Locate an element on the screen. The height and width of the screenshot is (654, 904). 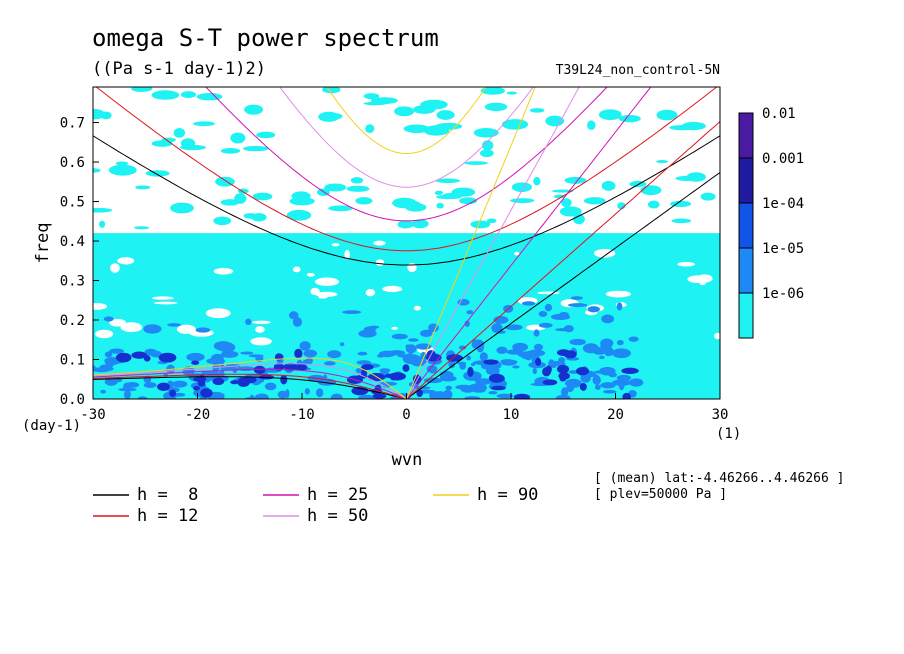
dispersion-curve-kelvin-h90 is located at coordinates (471, 243).